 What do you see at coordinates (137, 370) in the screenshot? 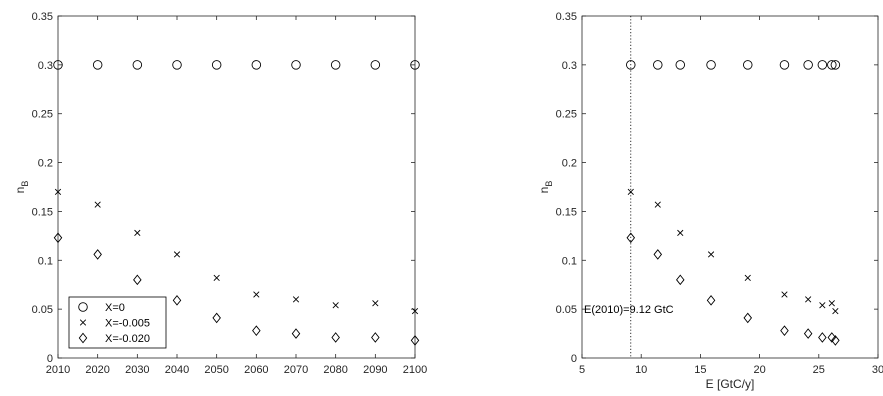
I see `x-tick-label: 2030` at bounding box center [137, 370].